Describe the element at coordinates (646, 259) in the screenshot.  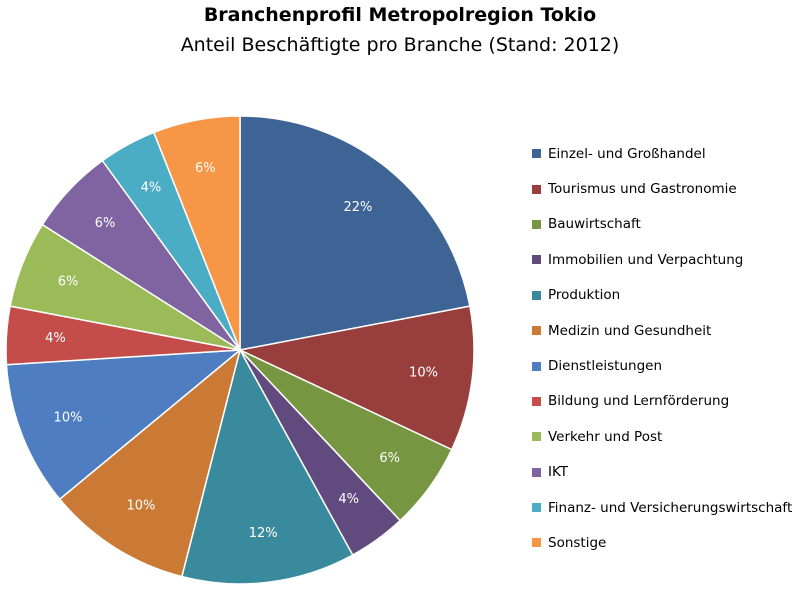
I see `legend-label: Immobilien und Verpachtung` at that location.